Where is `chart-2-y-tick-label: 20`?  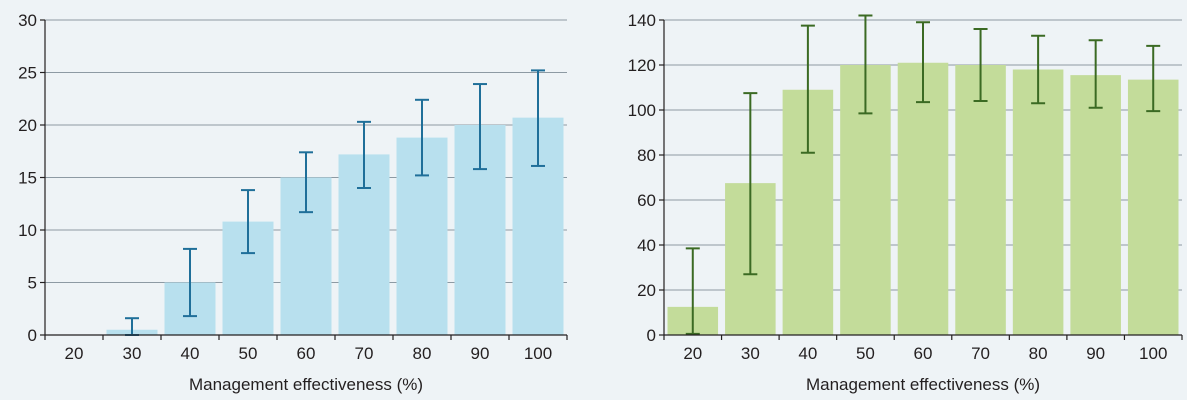 chart-2-y-tick-label: 20 is located at coordinates (646, 290).